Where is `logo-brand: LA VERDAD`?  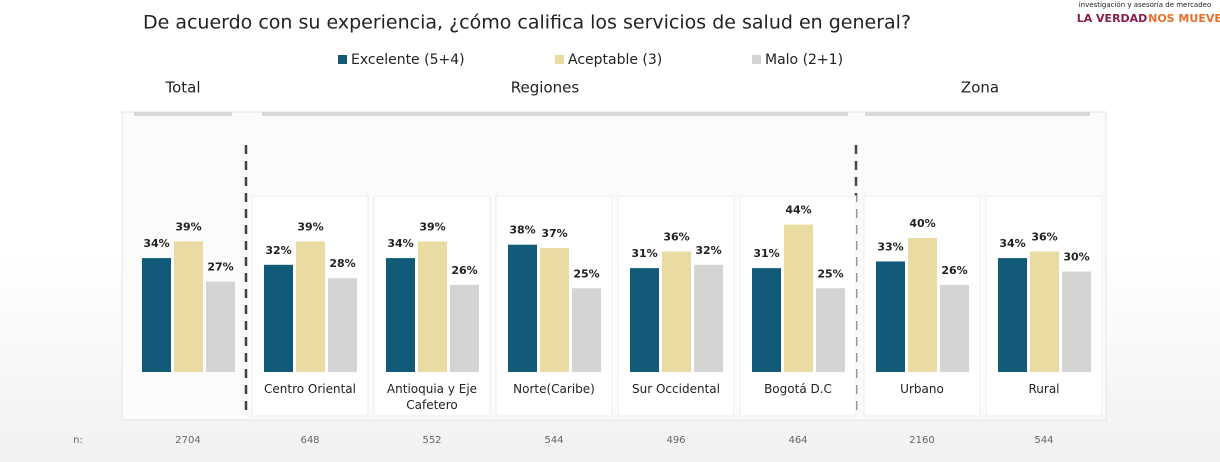
logo-brand: LA VERDAD is located at coordinates (1112, 18).